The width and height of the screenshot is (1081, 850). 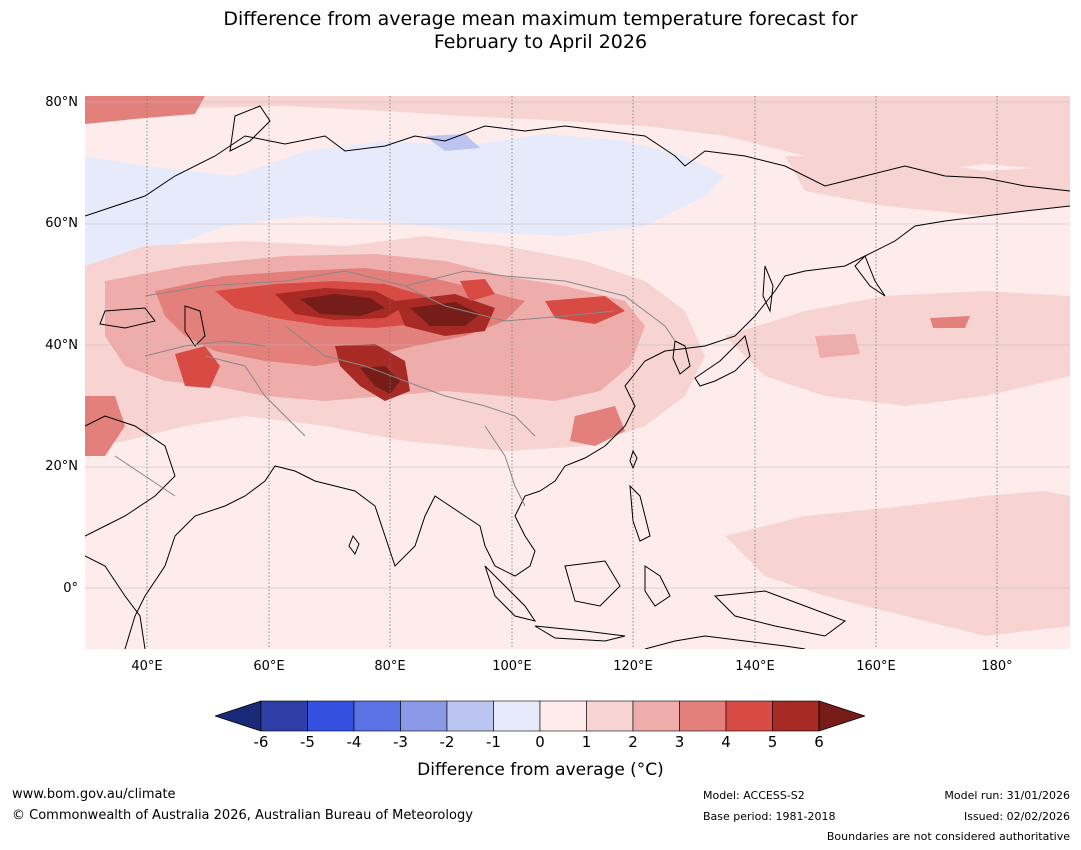 What do you see at coordinates (238, 716) in the screenshot?
I see `colorbar-low-extend` at bounding box center [238, 716].